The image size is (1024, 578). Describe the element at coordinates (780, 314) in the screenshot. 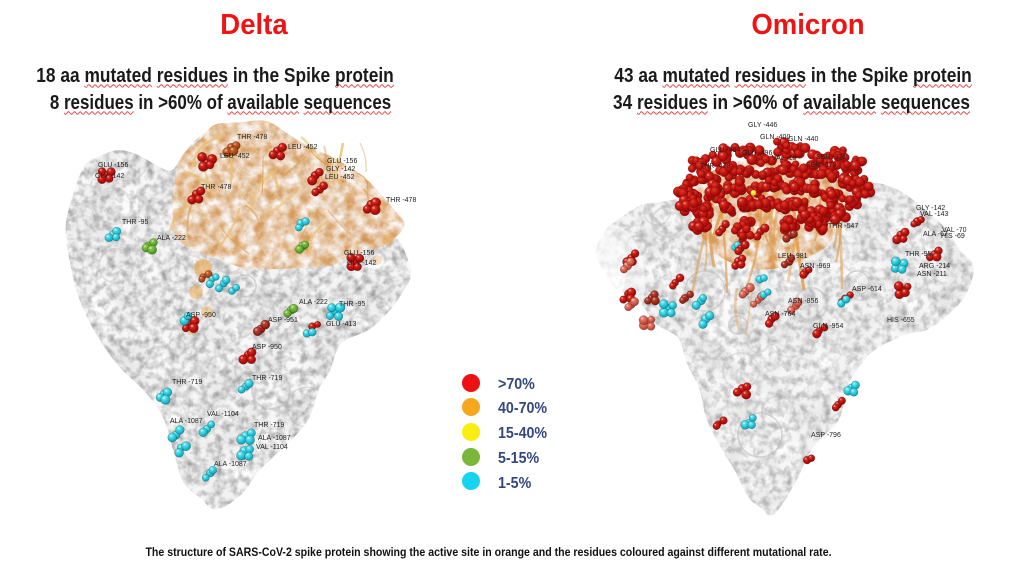

I see `svg-text: ASN -764` at that location.